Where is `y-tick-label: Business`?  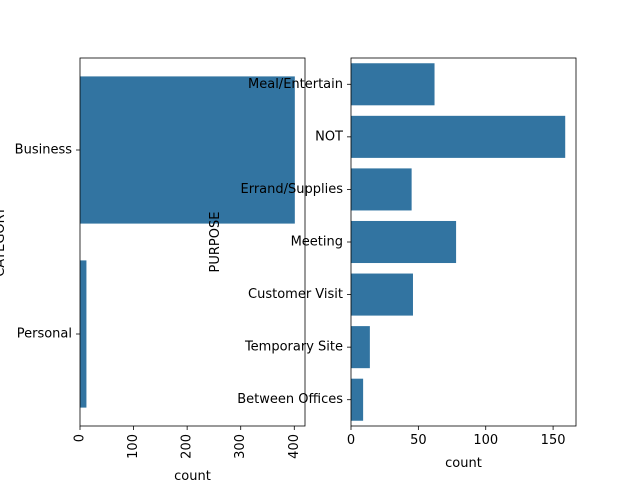 y-tick-label: Business is located at coordinates (44, 150).